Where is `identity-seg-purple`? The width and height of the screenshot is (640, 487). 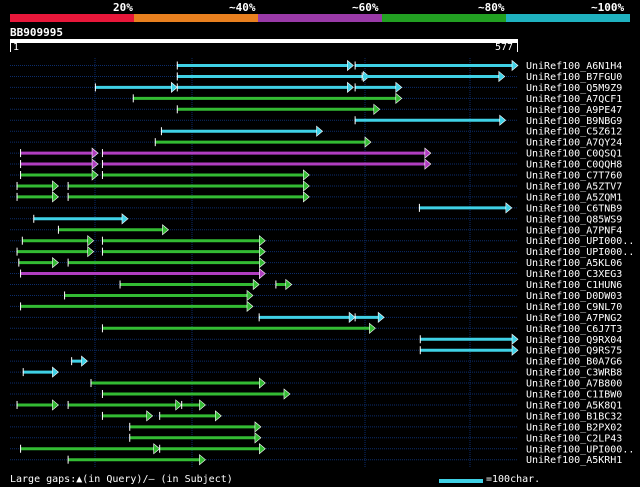
identity-seg-purple is located at coordinates (320, 18).